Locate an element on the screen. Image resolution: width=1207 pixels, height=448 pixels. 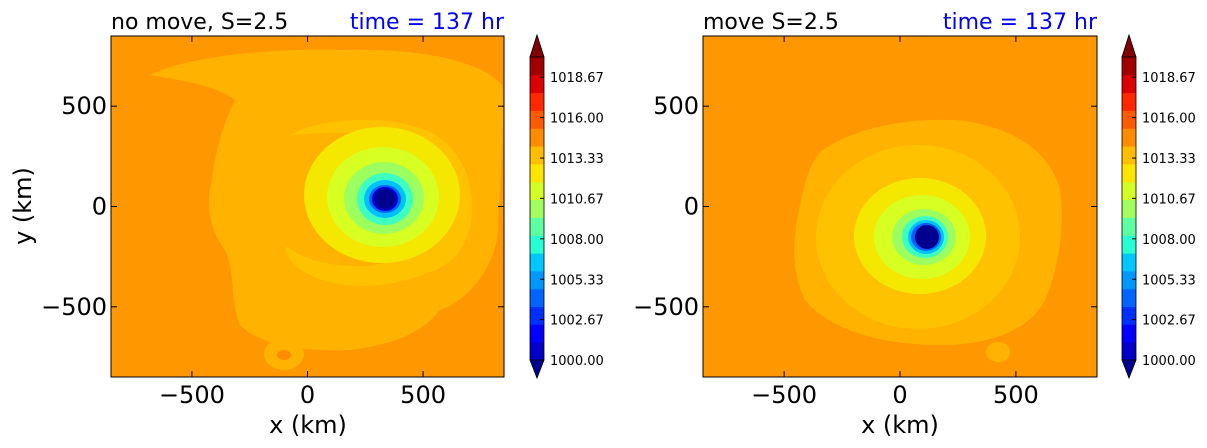
panel-title: no move, S=2.5 is located at coordinates (199, 22).